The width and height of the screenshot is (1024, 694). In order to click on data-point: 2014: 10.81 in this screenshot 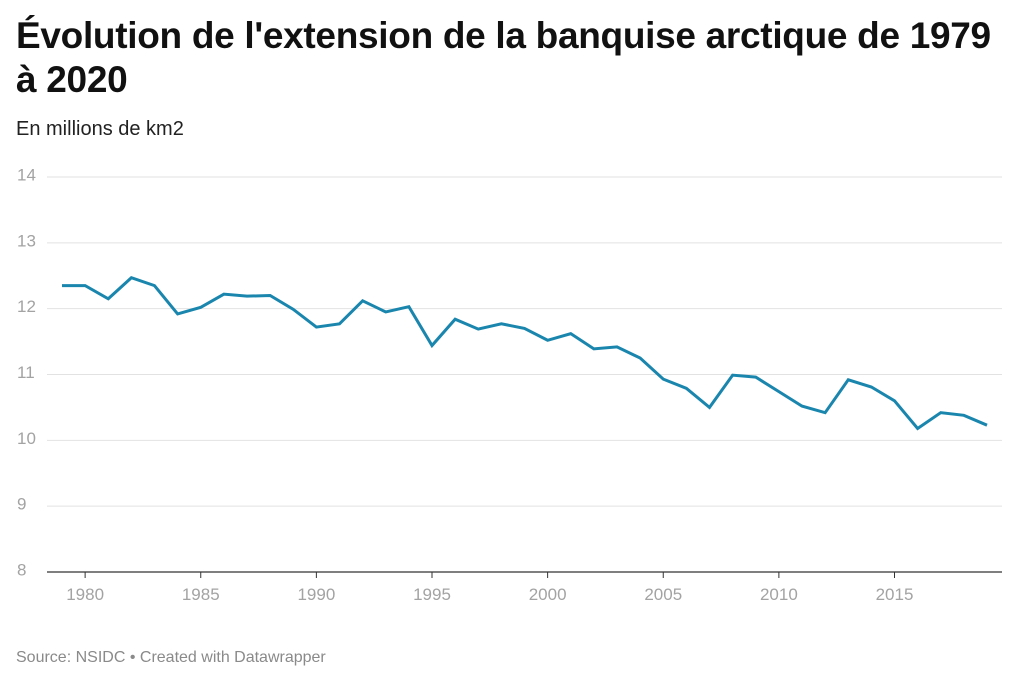, I will do `click(871, 387)`.